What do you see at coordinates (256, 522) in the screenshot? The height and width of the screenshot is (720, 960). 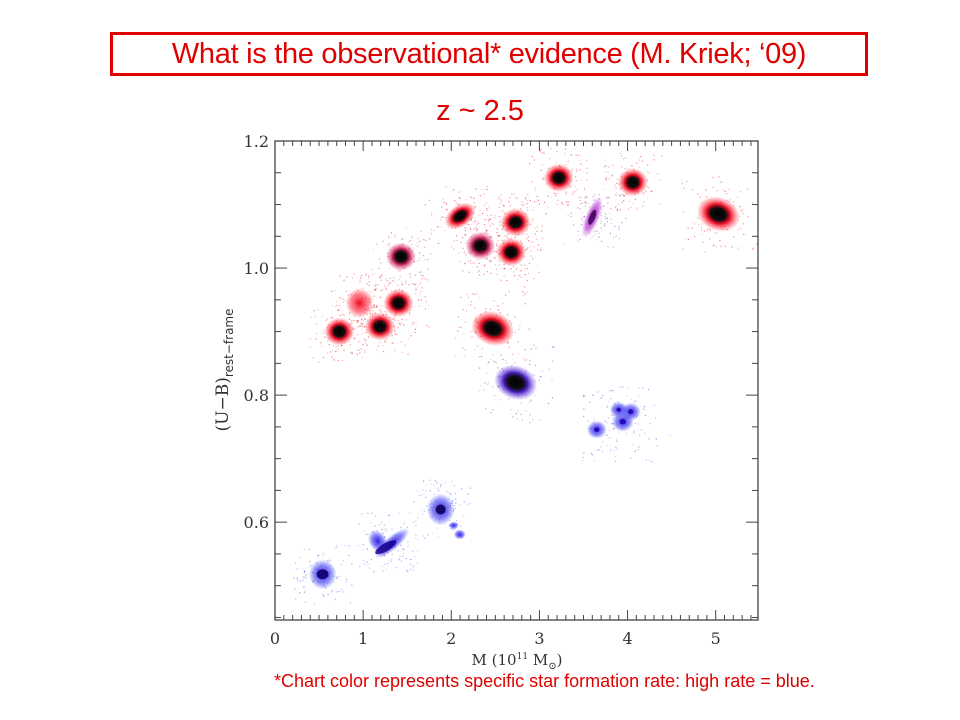 I see `y-tick-label: 0.6` at bounding box center [256, 522].